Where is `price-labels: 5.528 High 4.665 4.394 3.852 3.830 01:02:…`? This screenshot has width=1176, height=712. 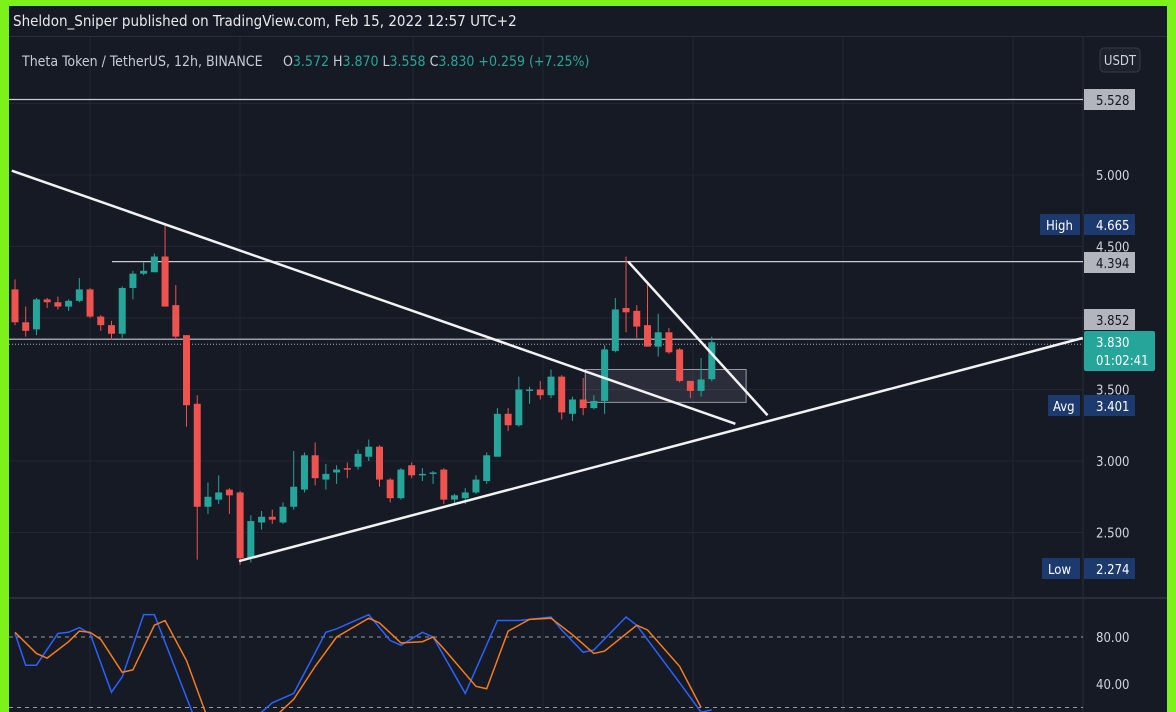
price-labels: 5.528 High 4.665 4.394 3.852 3.830 01:02:… is located at coordinates (1097, 334).